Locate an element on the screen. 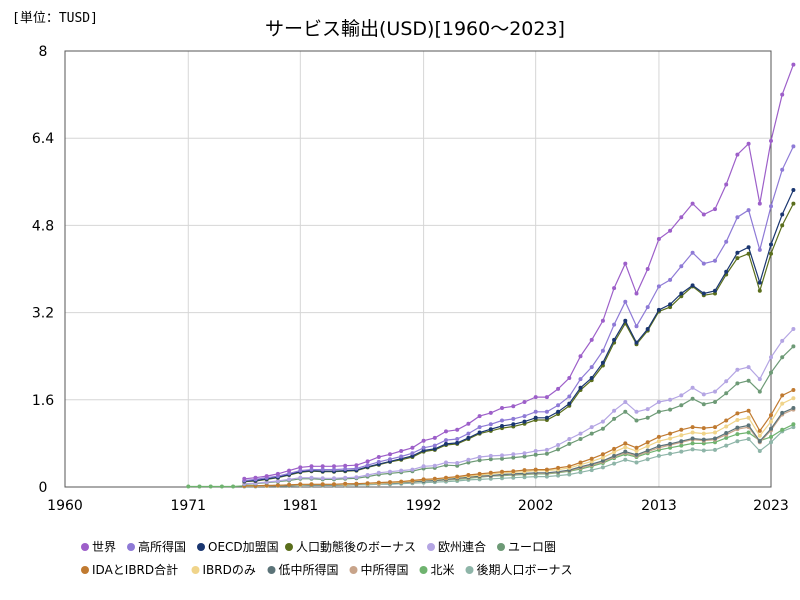 The height and width of the screenshot is (600, 800). y-tick-label: 6.4 is located at coordinates (43, 139).